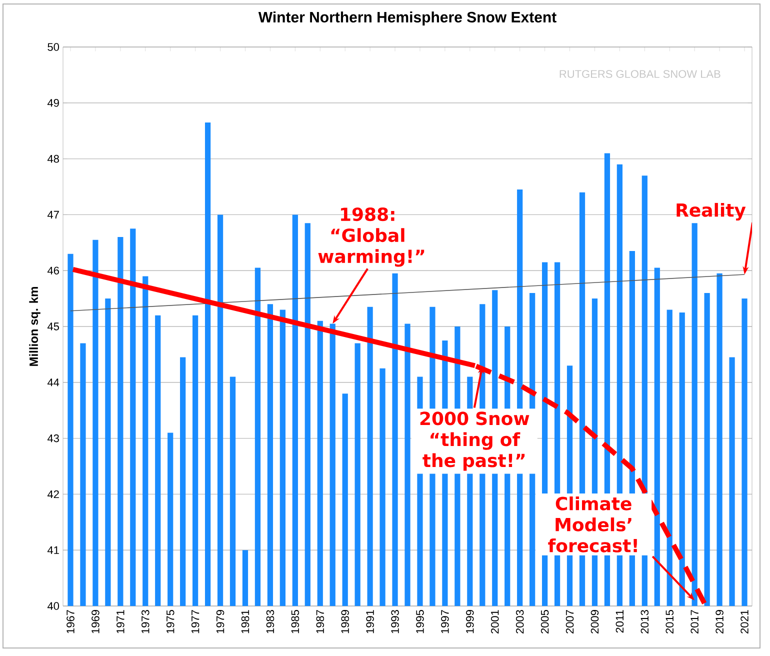 Image resolution: width=770 pixels, height=656 pixels. What do you see at coordinates (53, 494) in the screenshot?
I see `y-tick-label: 42` at bounding box center [53, 494].